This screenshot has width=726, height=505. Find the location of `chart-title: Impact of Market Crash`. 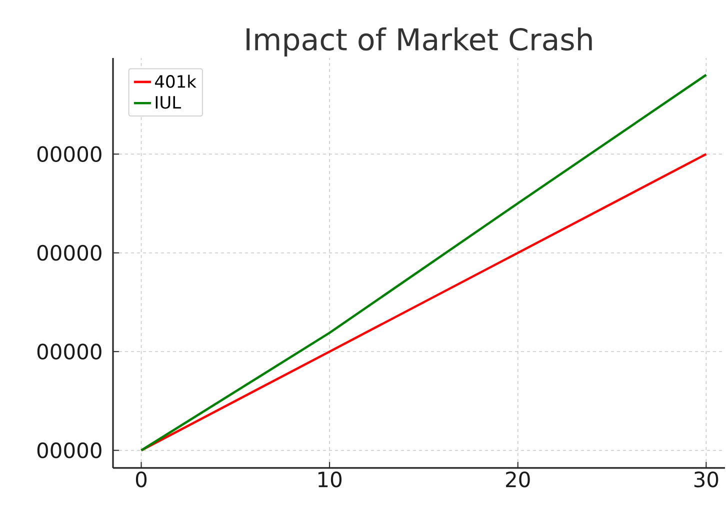

chart-title: Impact of Market Crash is located at coordinates (419, 41).